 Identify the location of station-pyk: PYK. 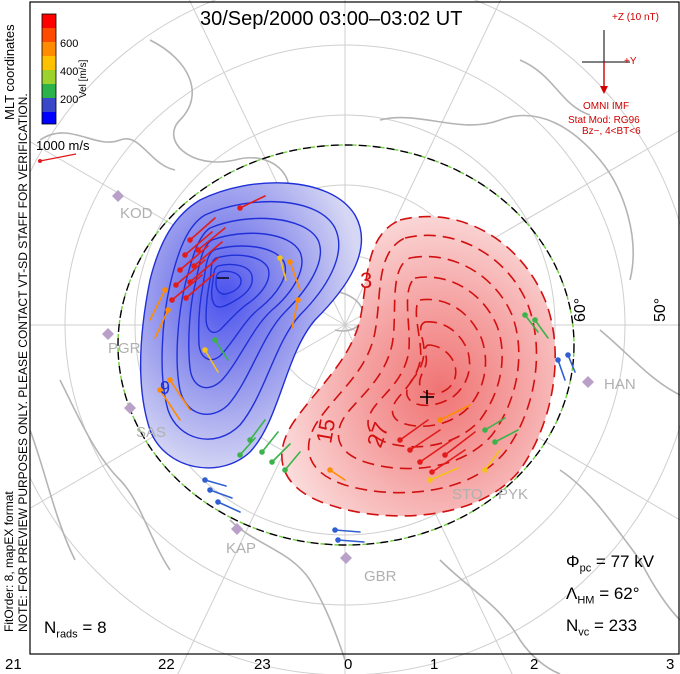
(513, 494).